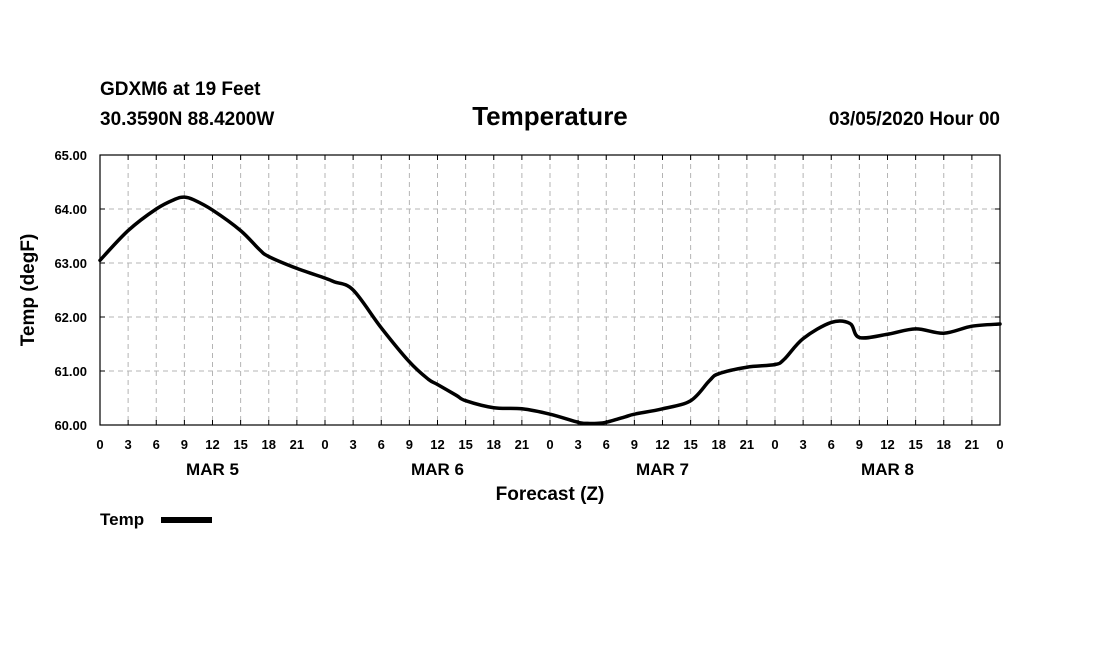 Image resolution: width=1100 pixels, height=655 pixels. I want to click on day-label: MAR 5, so click(212, 469).